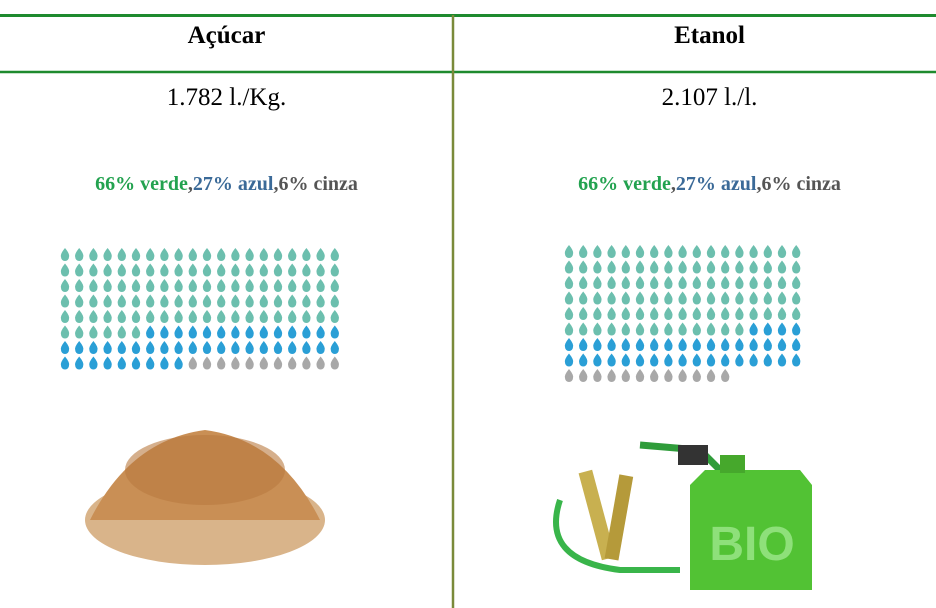  Describe the element at coordinates (751, 544) in the screenshot. I see `bio-label: BIO` at that location.